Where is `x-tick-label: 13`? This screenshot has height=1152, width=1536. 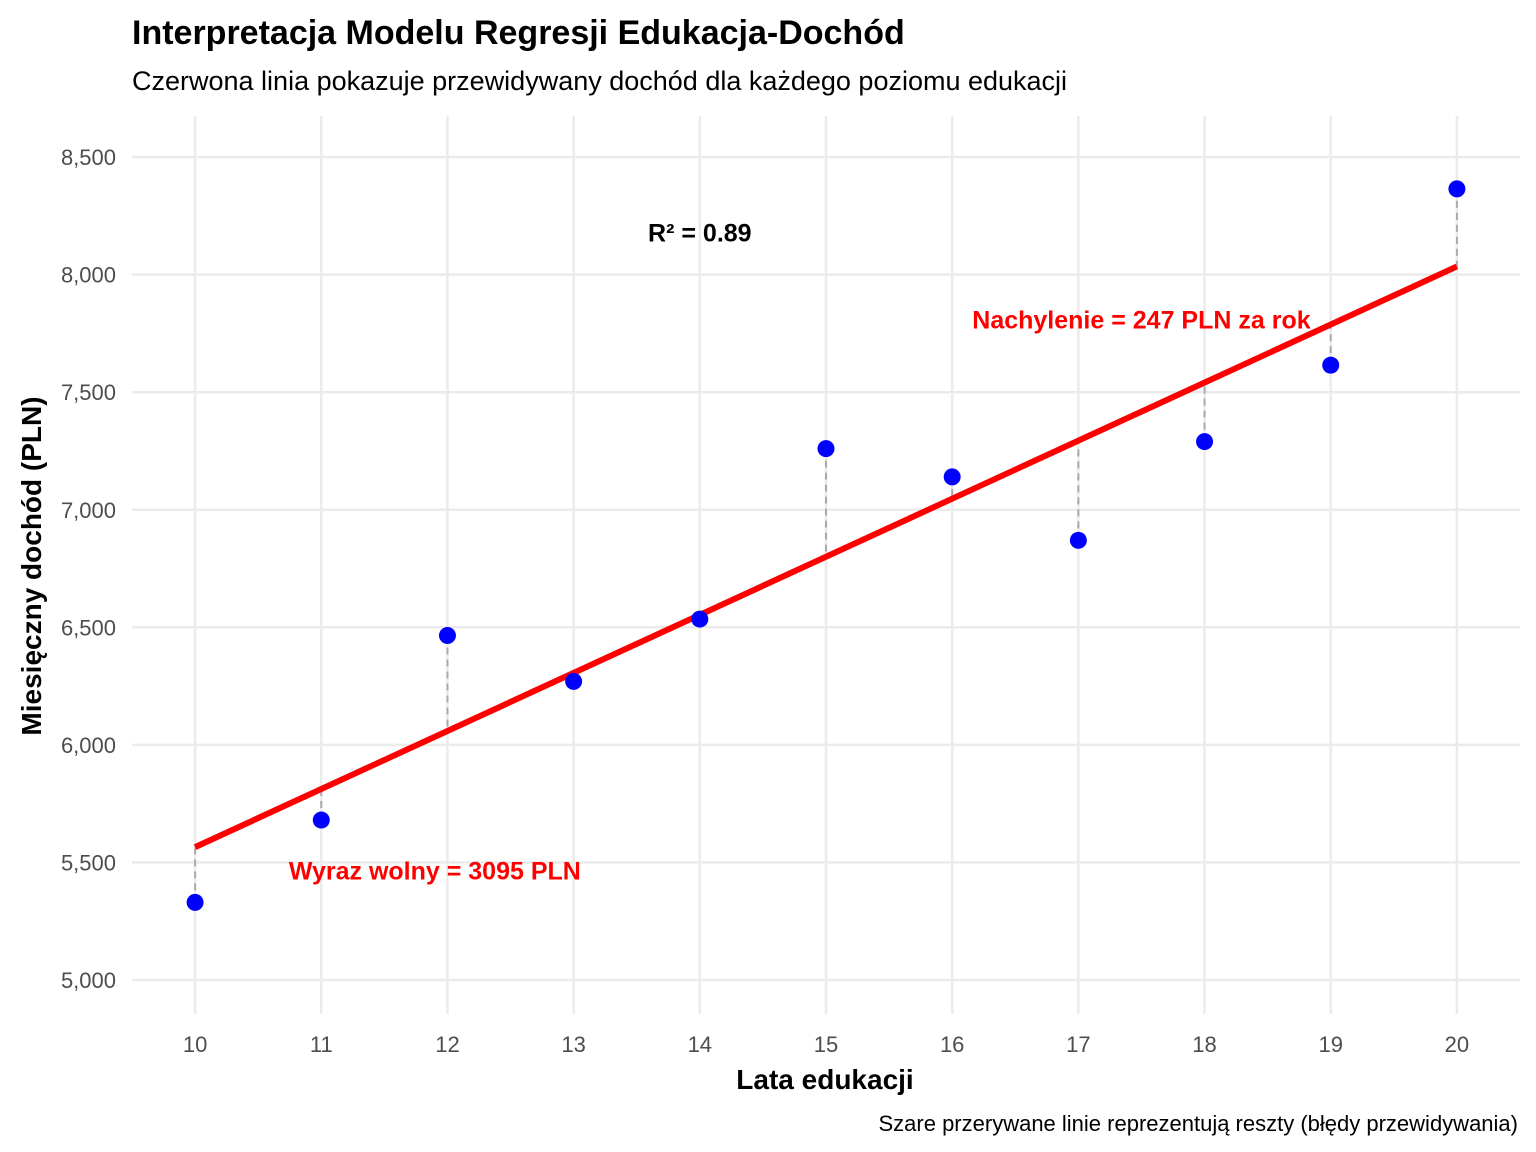
x-tick-label: 13 is located at coordinates (573, 1044).